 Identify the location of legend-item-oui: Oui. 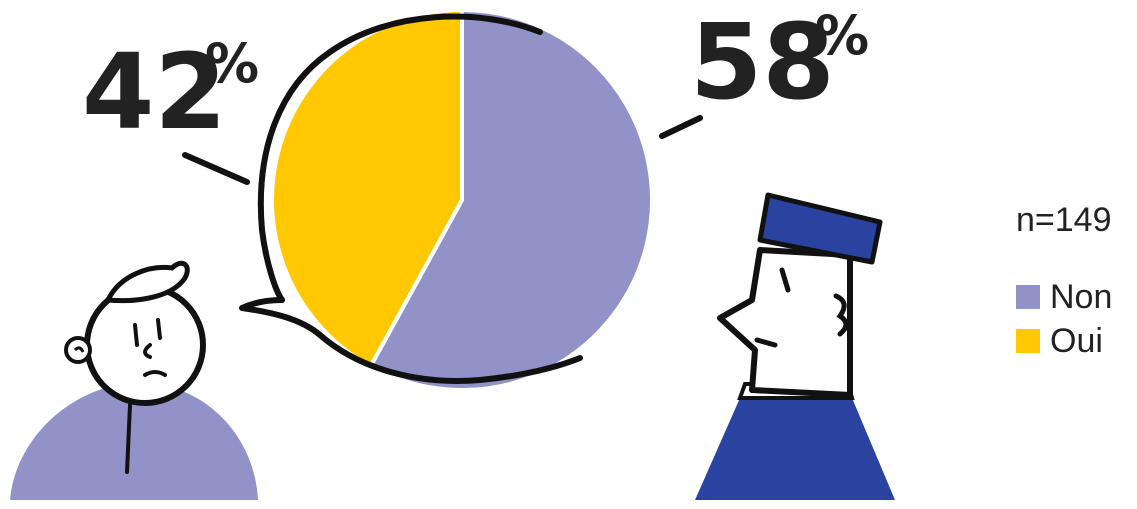
(1064, 341).